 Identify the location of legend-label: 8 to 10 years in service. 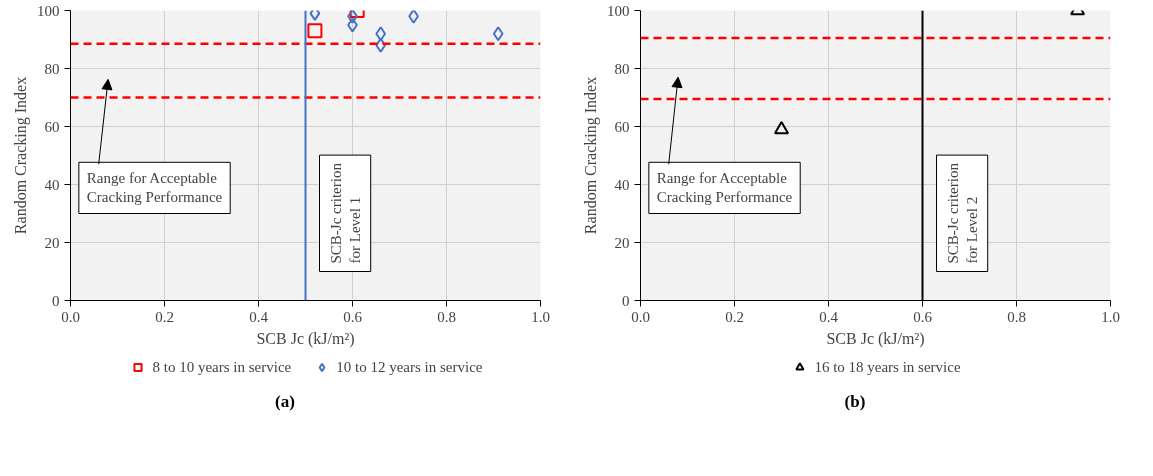
(222, 367).